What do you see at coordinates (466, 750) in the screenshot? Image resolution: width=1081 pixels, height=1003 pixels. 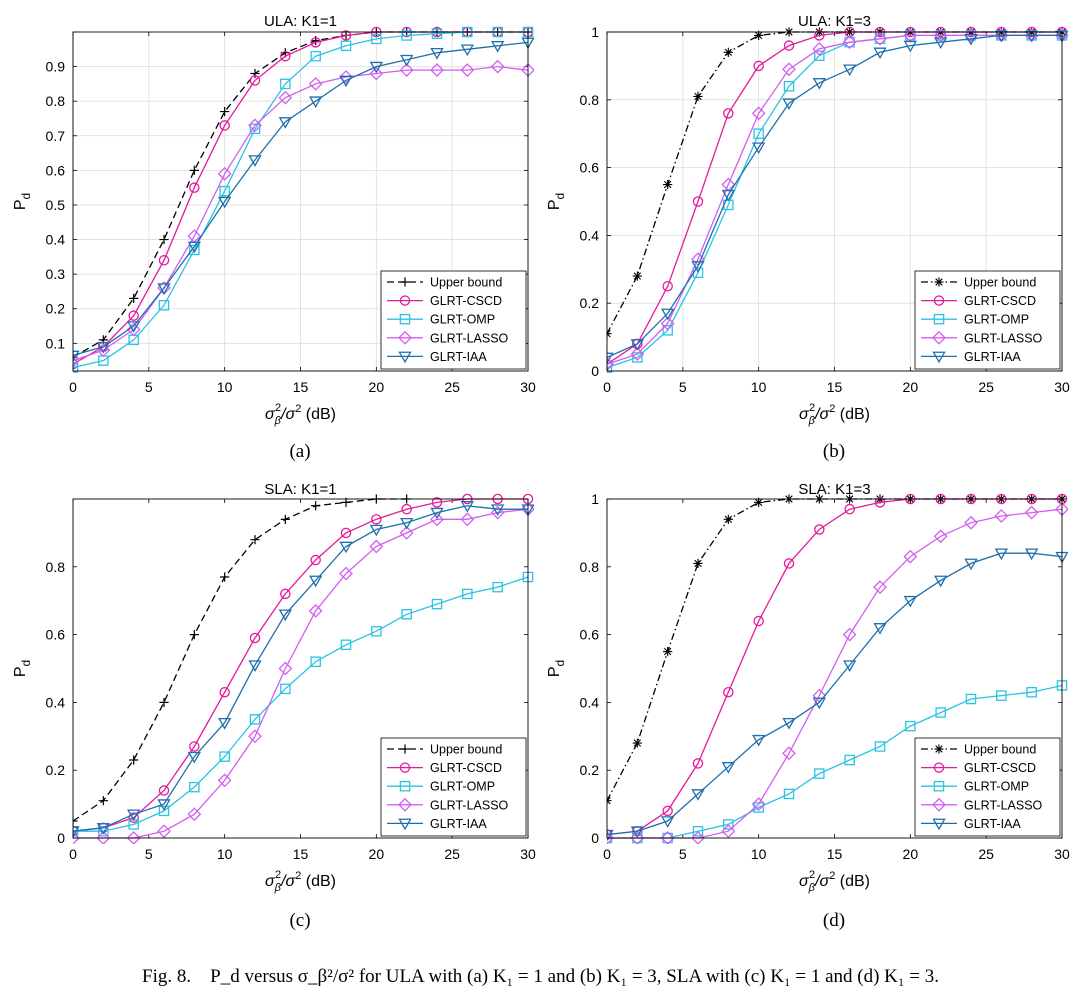 I see `legend-label: Upper bound` at bounding box center [466, 750].